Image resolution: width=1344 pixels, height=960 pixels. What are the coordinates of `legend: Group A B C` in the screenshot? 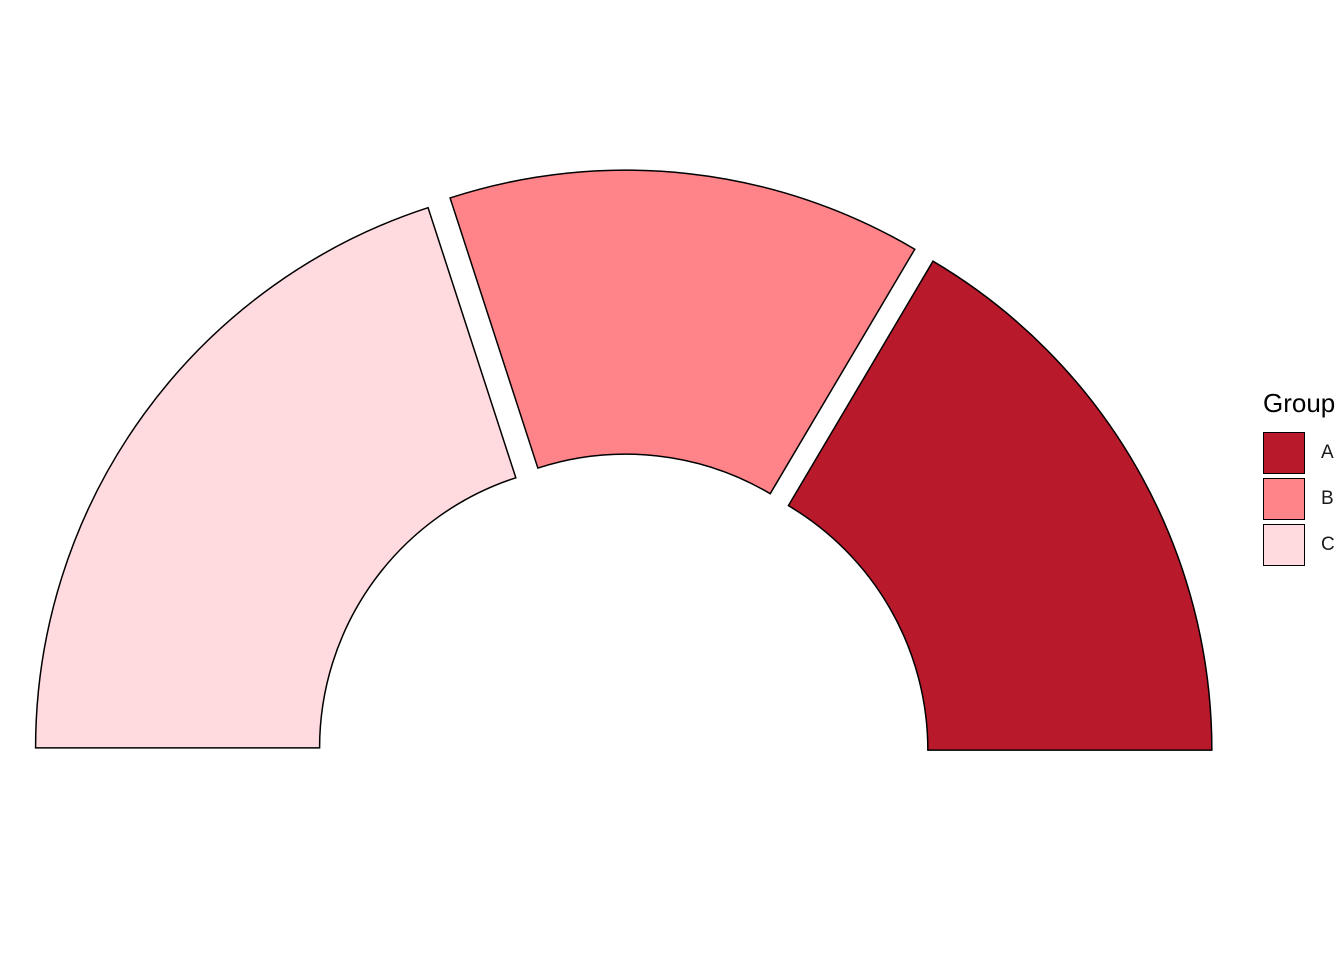 It's located at (1299, 478).